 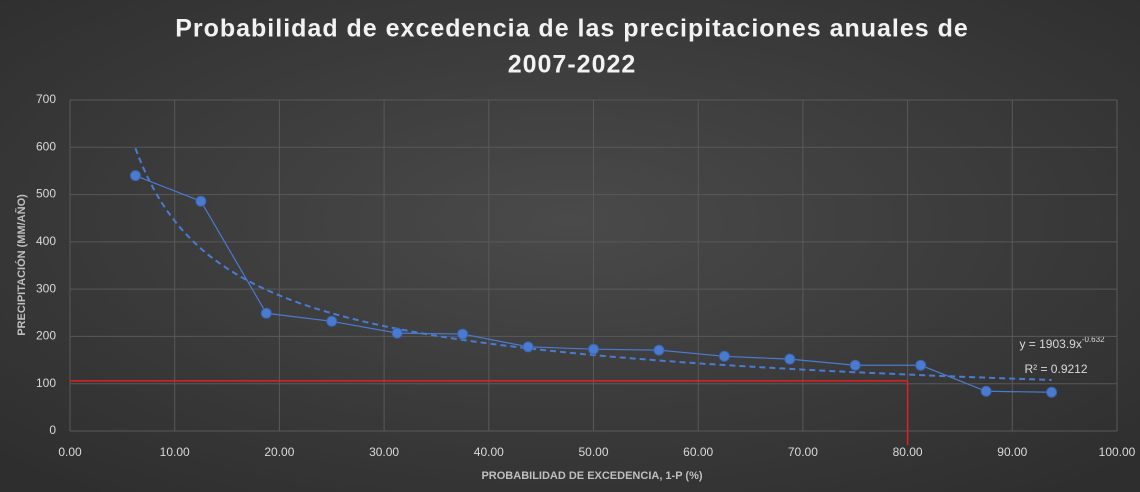 I want to click on x-tick-label: 40.00, so click(x=489, y=452).